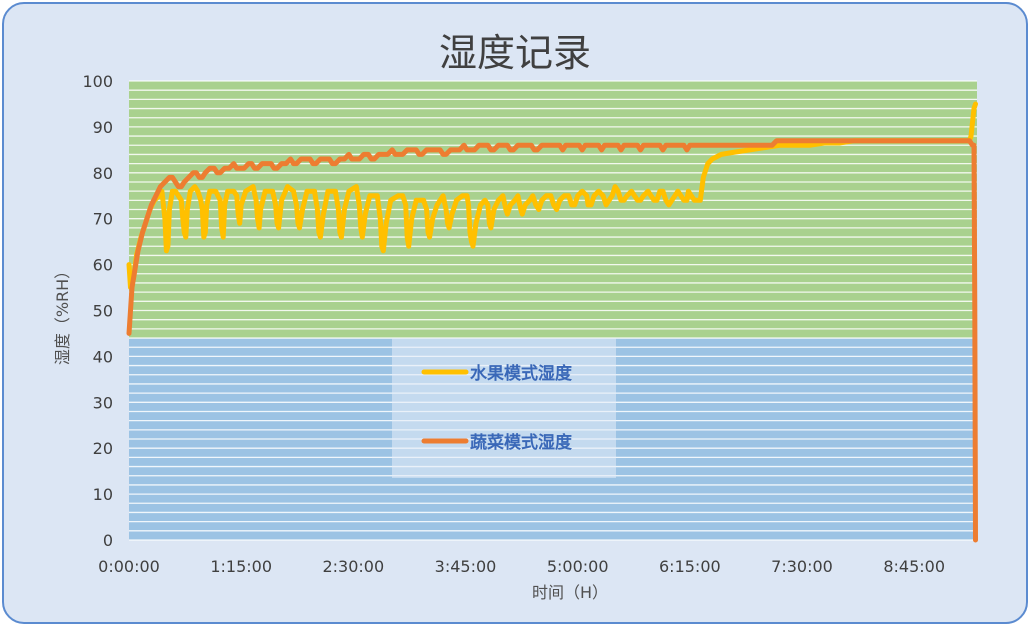  What do you see at coordinates (690, 566) in the screenshot?
I see `x-tick-label: 6:15:00` at bounding box center [690, 566].